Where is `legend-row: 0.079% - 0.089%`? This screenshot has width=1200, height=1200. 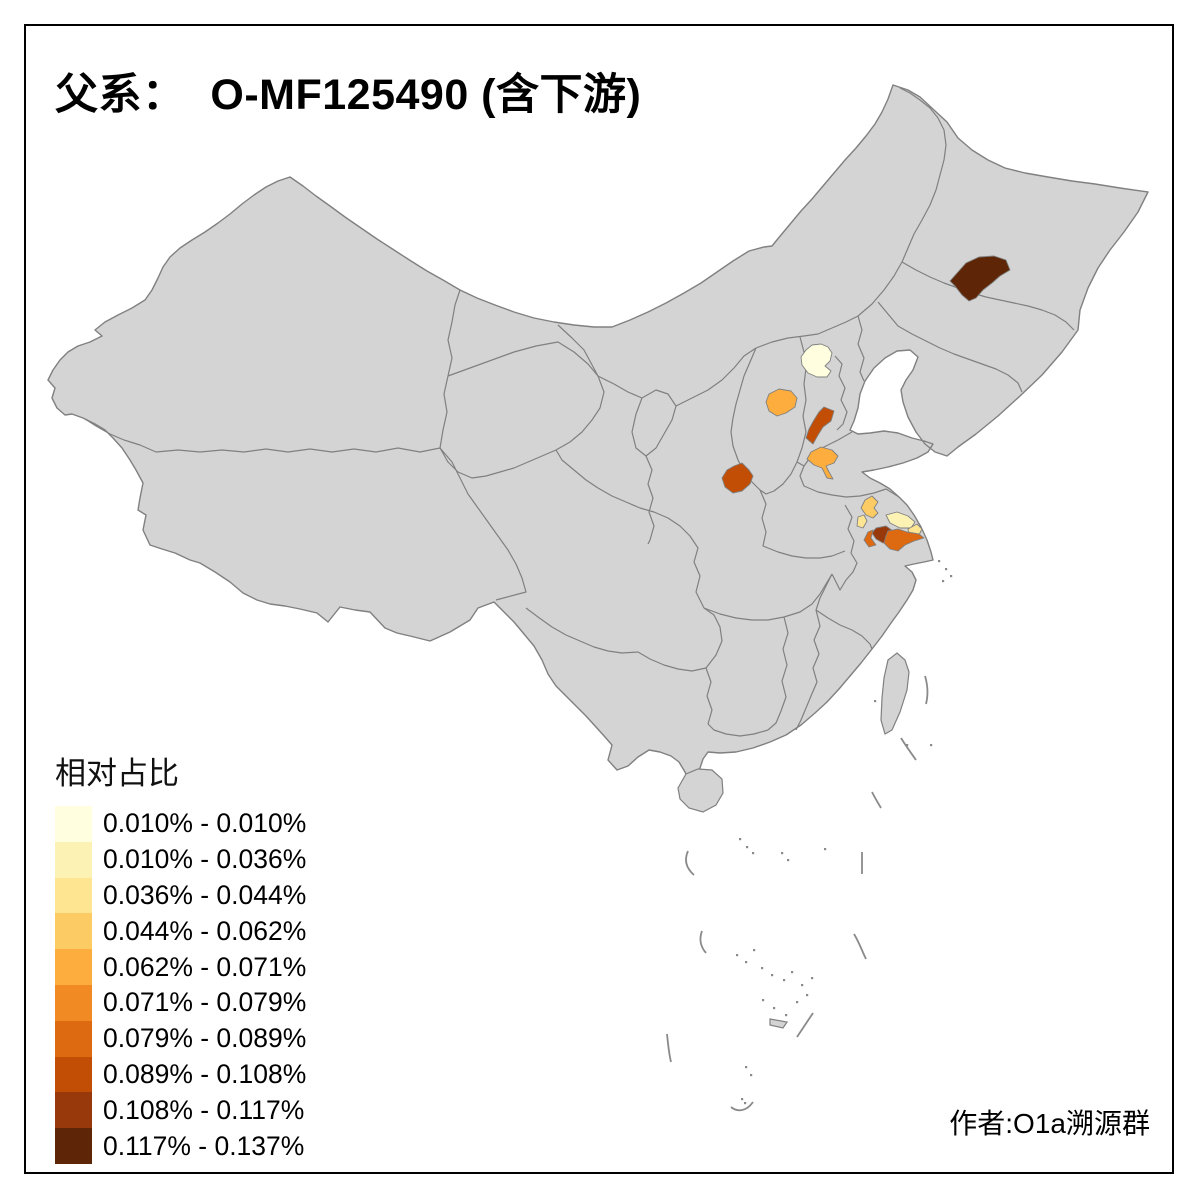
legend-row: 0.079% - 0.089% is located at coordinates (181, 1038).